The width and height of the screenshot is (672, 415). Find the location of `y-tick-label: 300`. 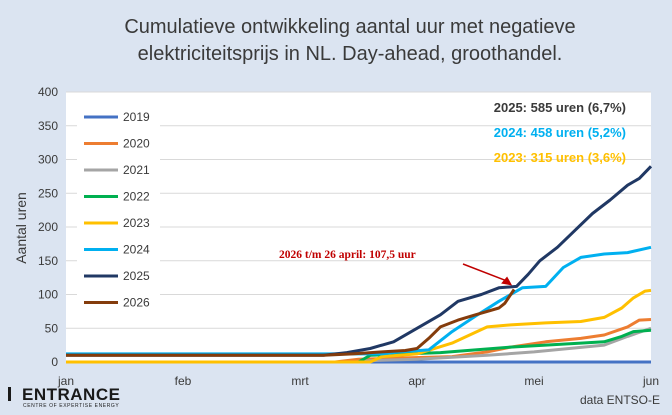

y-tick-label: 300 is located at coordinates (48, 160).